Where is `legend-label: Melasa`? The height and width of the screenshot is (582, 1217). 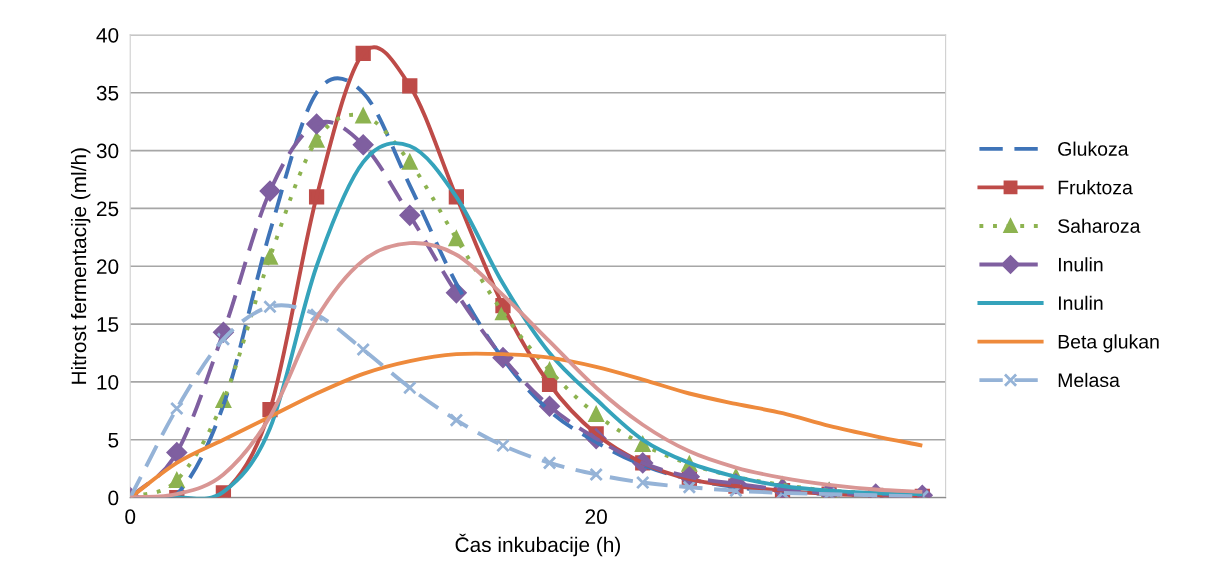
legend-label: Melasa is located at coordinates (1089, 380).